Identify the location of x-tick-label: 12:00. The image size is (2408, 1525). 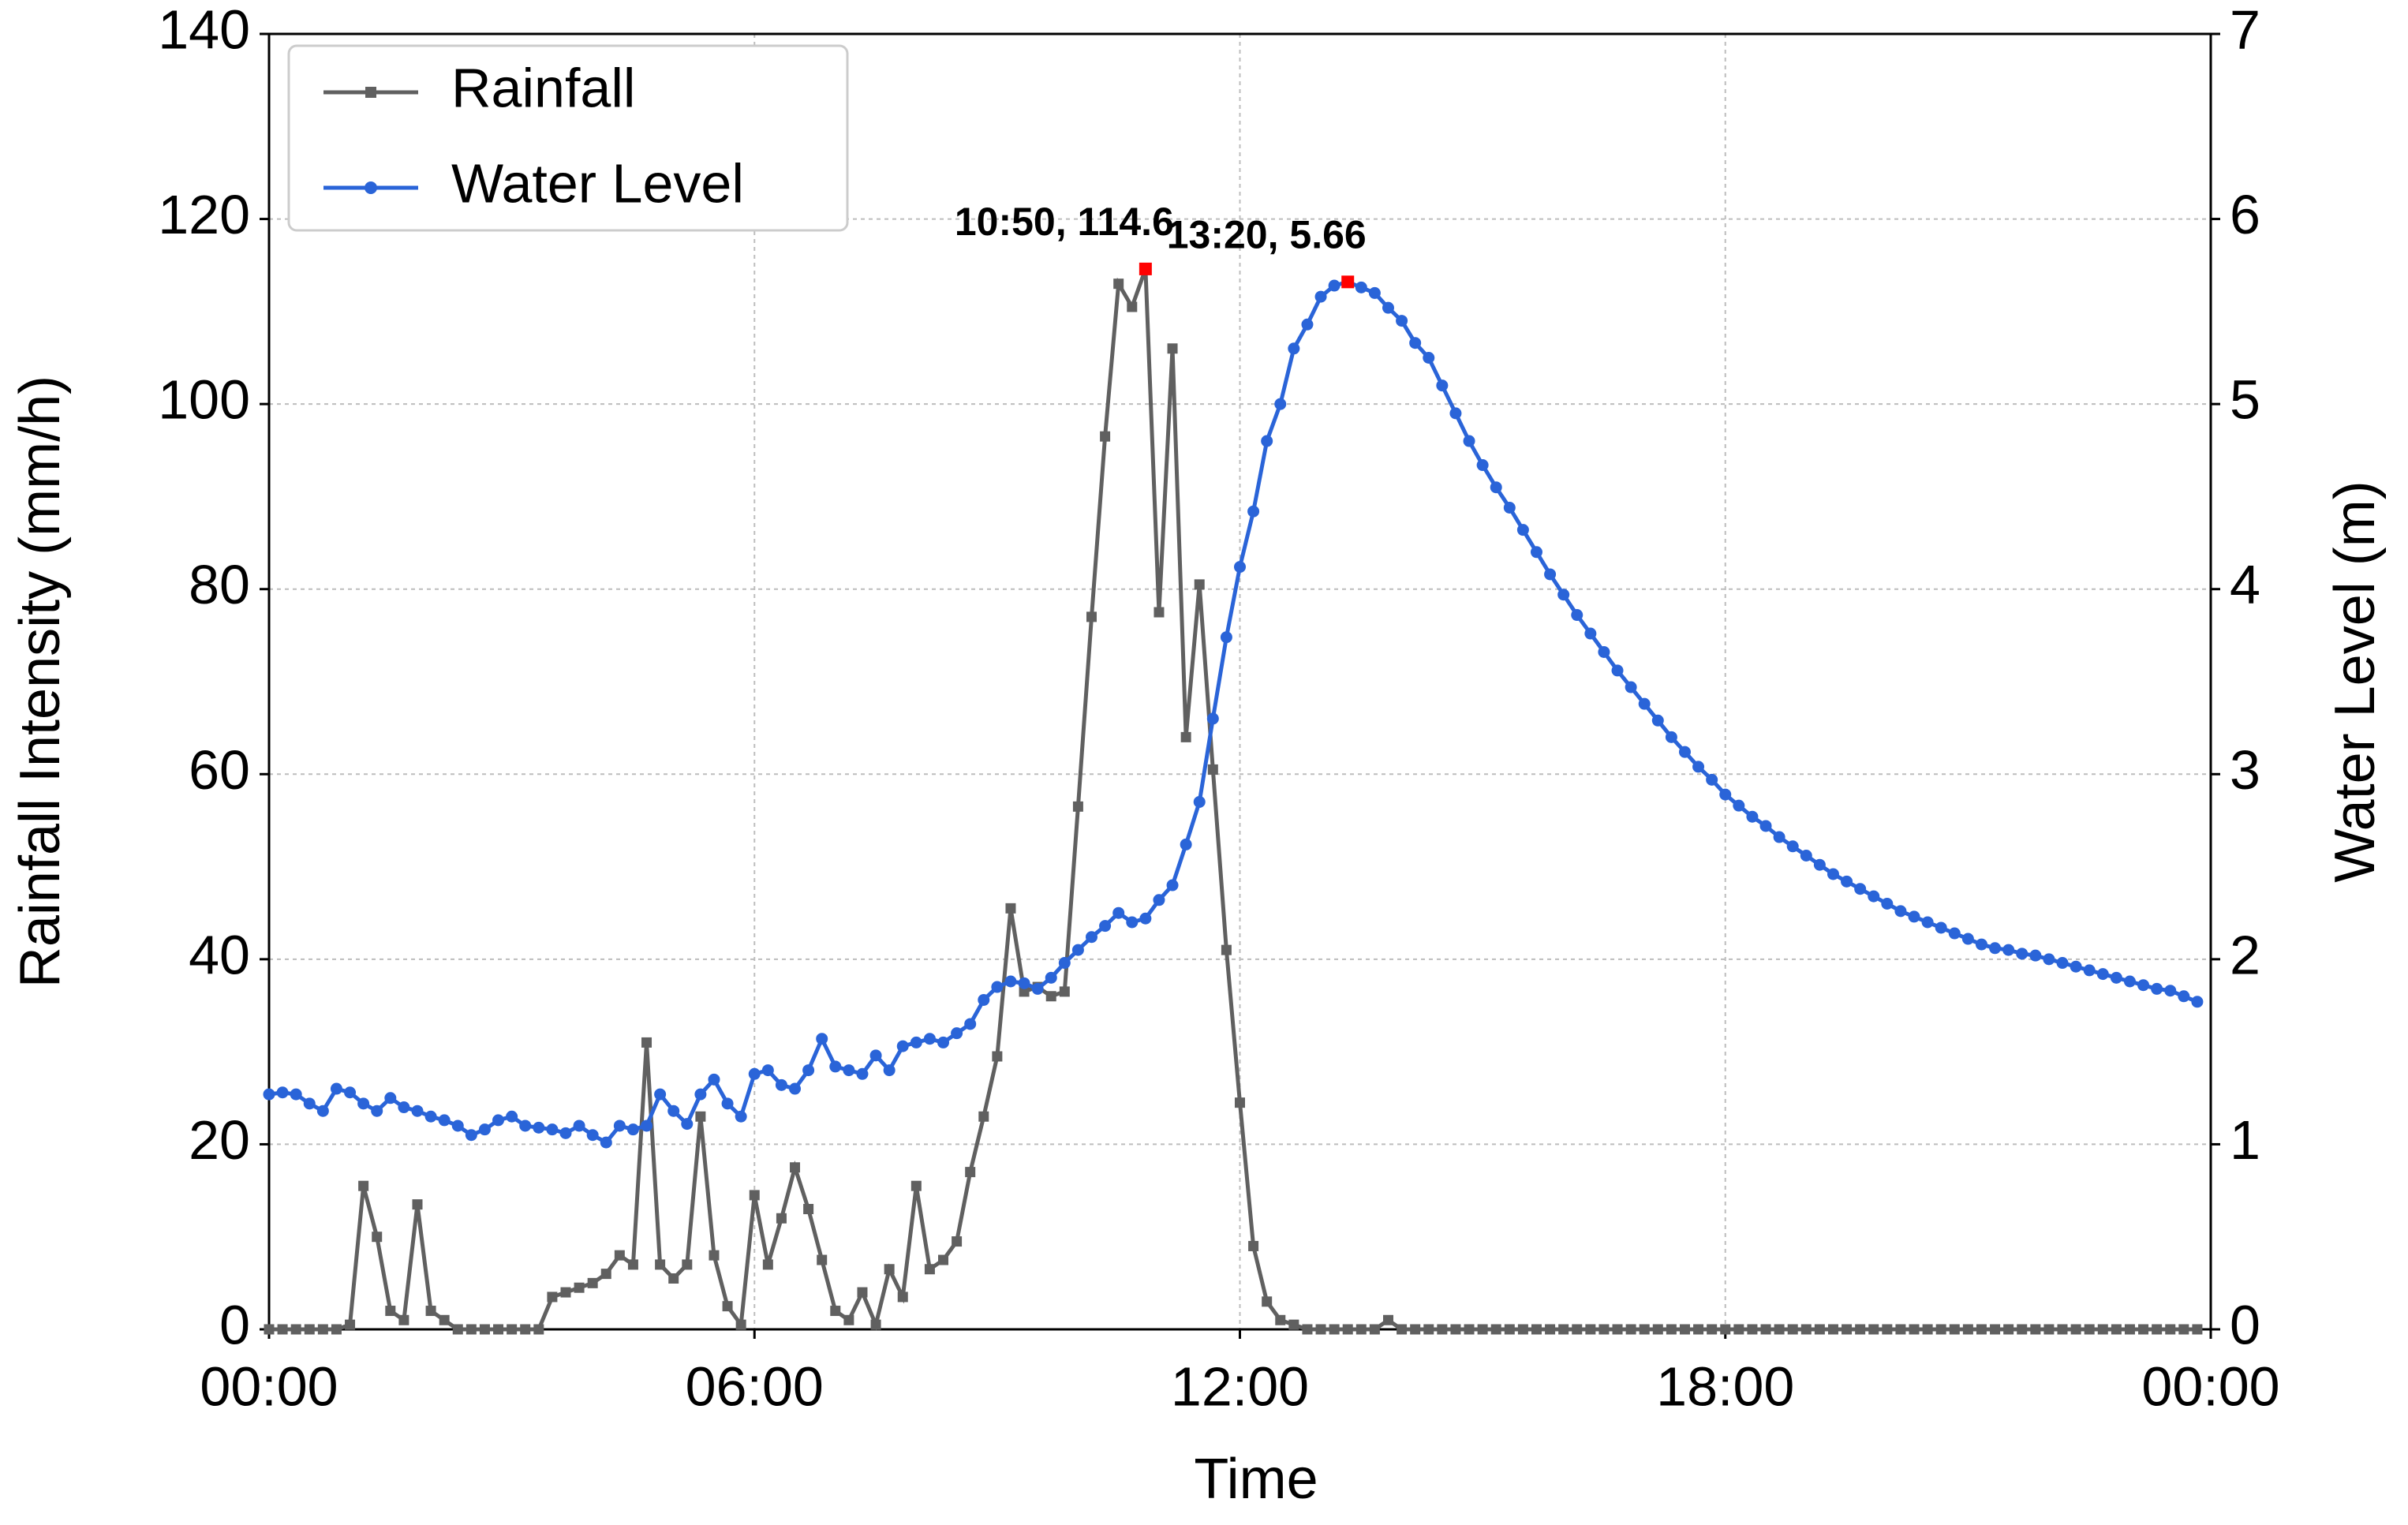
(1240, 1386).